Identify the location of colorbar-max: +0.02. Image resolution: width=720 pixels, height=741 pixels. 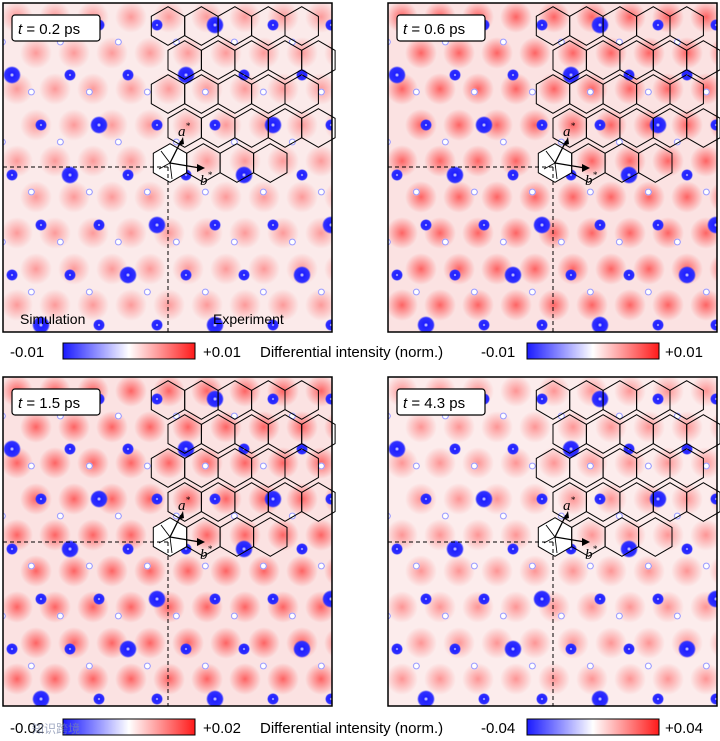
(222, 728).